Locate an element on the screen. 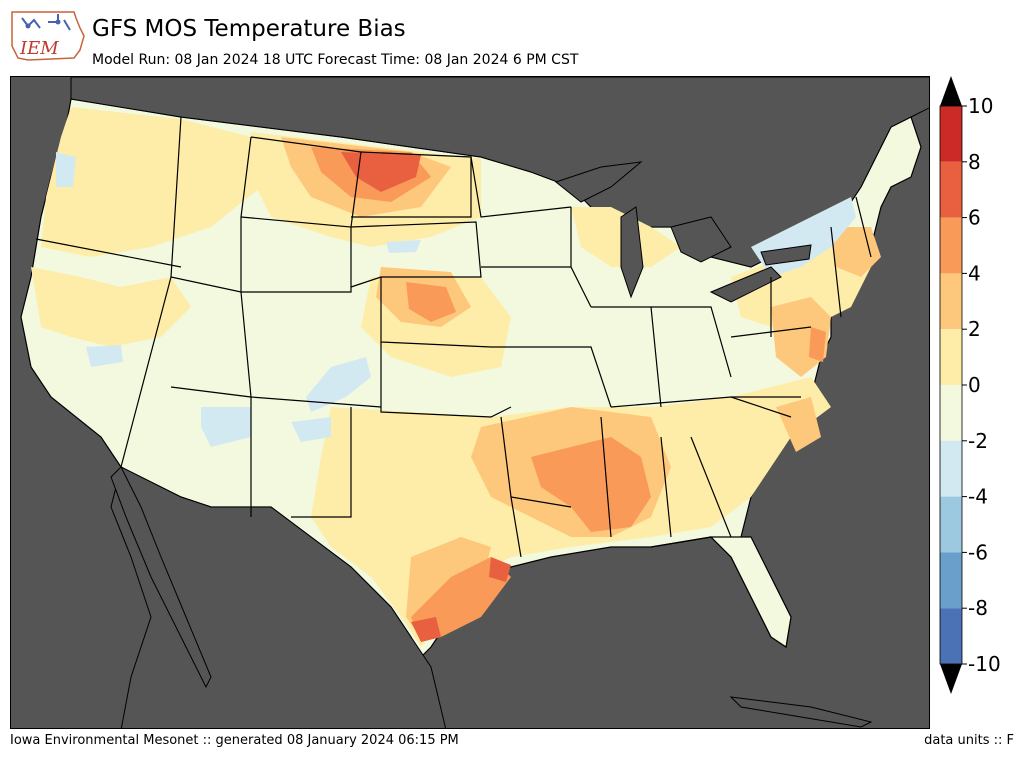 The width and height of the screenshot is (1024, 768). zone-0-2-northwest is located at coordinates (151, 182).